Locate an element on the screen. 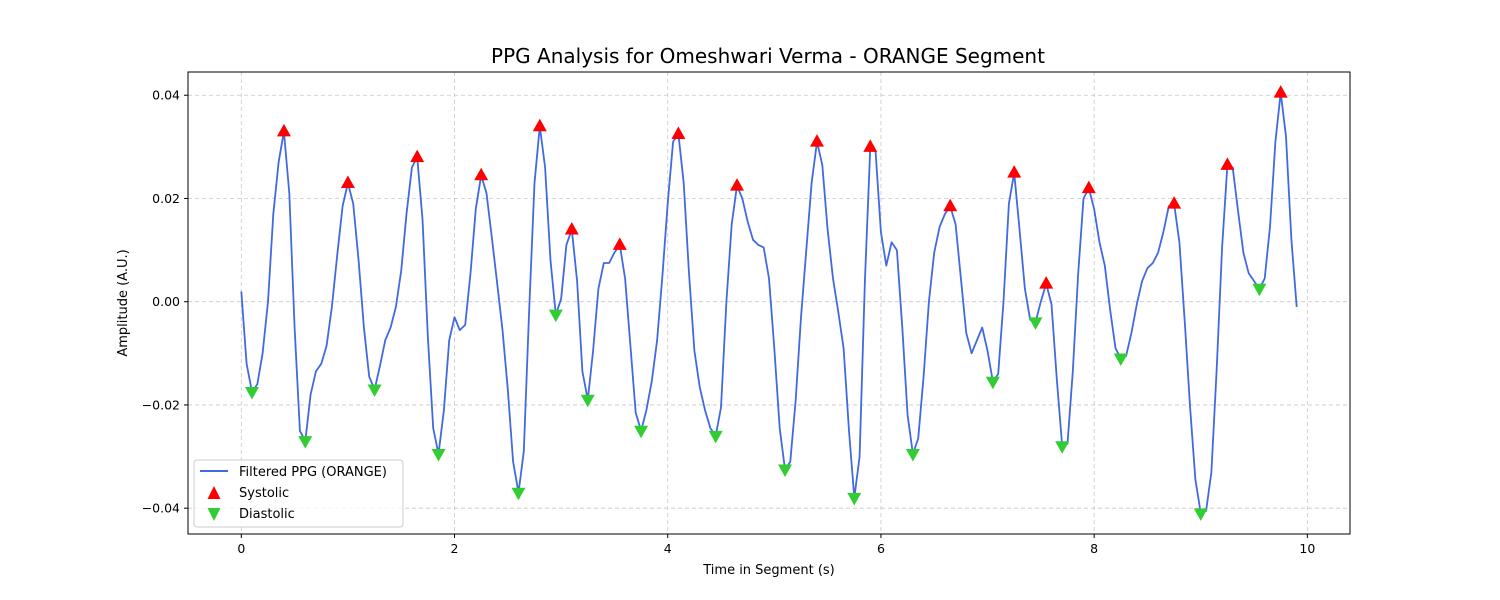 The width and height of the screenshot is (1500, 600). legend-box is located at coordinates (298, 493).